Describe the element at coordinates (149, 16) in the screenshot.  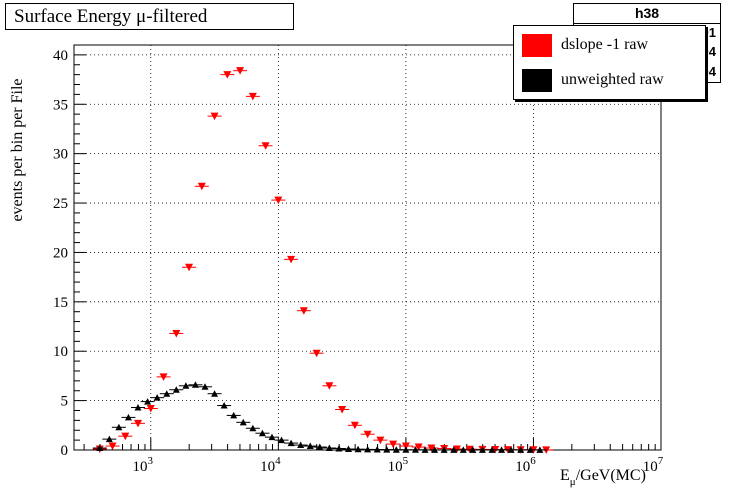
I see `chart-title: Surface Energy μ-filtered` at that location.